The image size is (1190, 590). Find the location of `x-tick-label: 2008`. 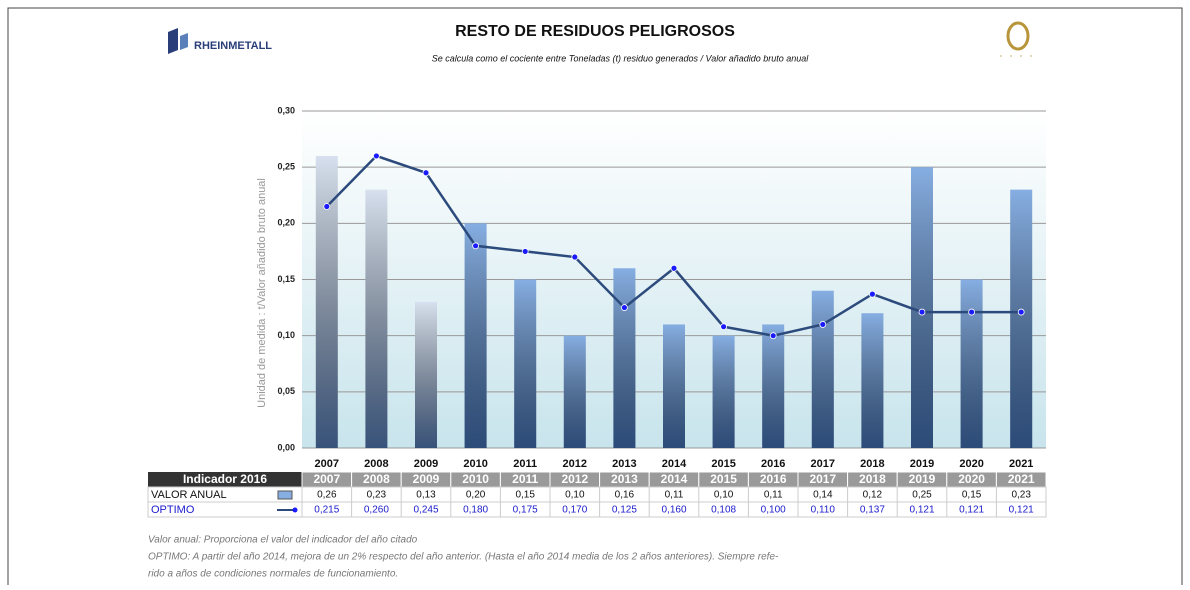

x-tick-label: 2008 is located at coordinates (376, 464).